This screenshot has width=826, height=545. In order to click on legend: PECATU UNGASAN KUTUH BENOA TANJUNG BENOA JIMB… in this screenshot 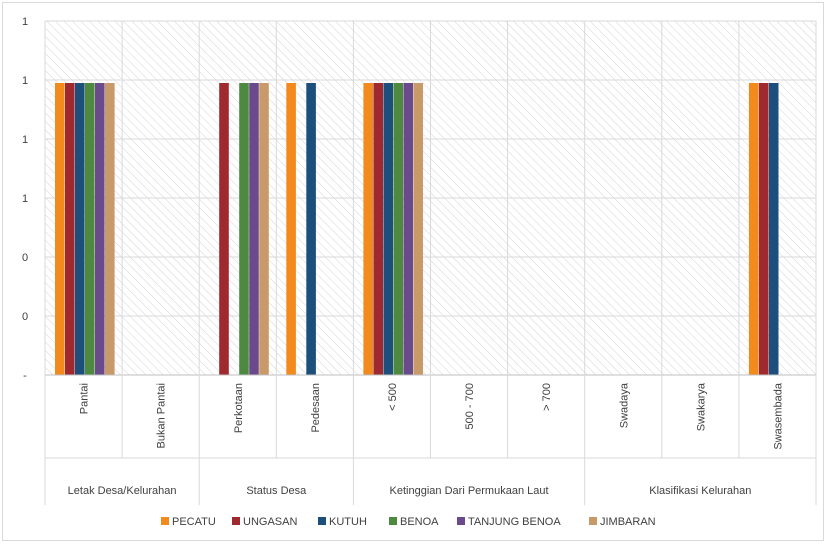, I will do `click(408, 522)`.